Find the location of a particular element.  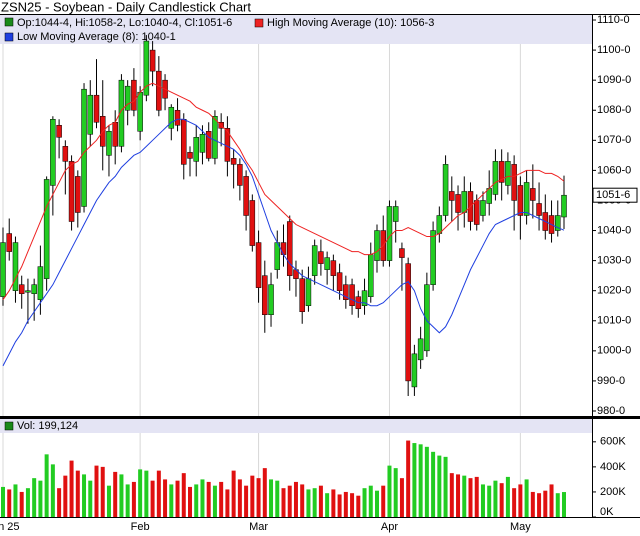

y-tick-label: 1110-0 is located at coordinates (613, 20).